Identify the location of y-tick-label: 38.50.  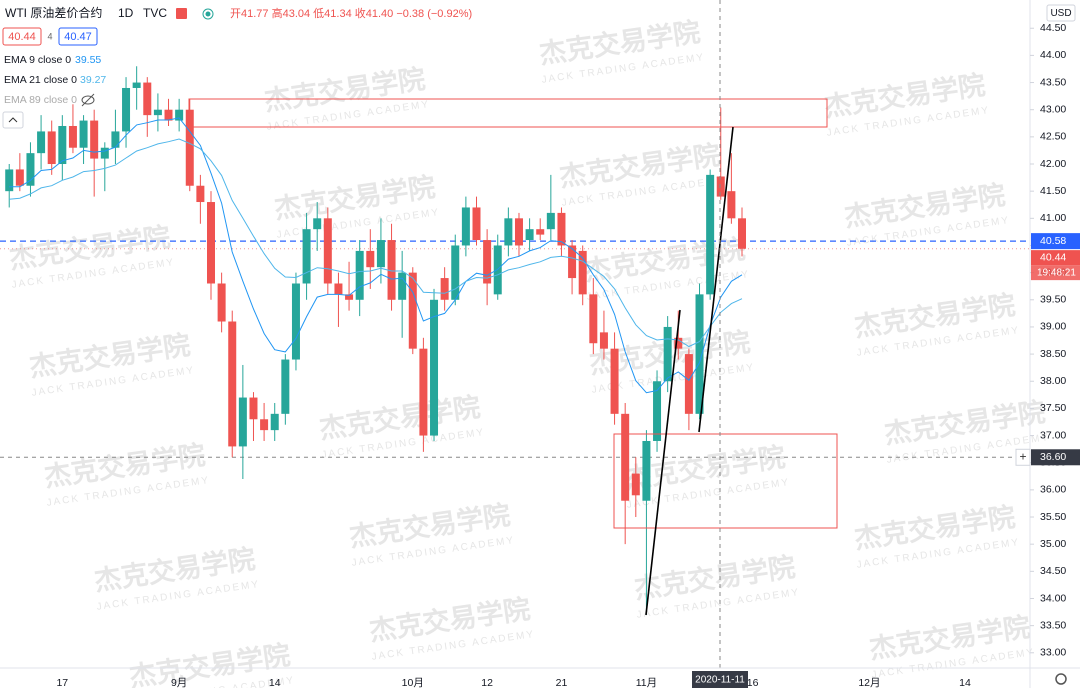
(1053, 354).